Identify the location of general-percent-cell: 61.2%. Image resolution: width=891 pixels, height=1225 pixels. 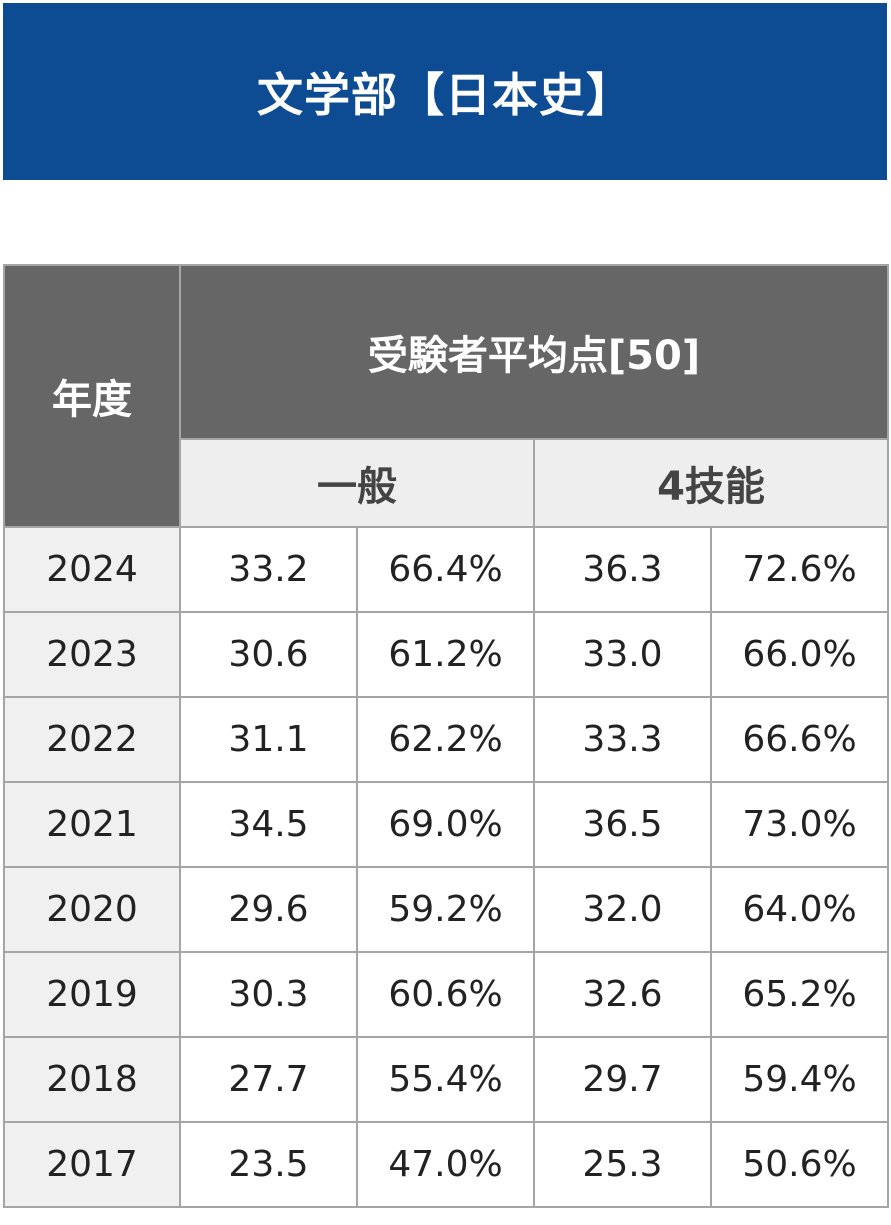
(445, 654).